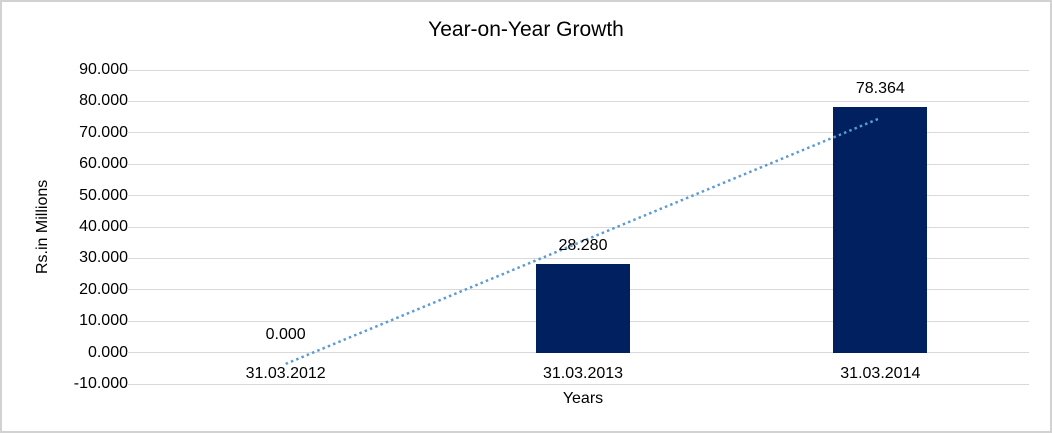  What do you see at coordinates (103, 321) in the screenshot?
I see `y-tick-label: 10.000` at bounding box center [103, 321].